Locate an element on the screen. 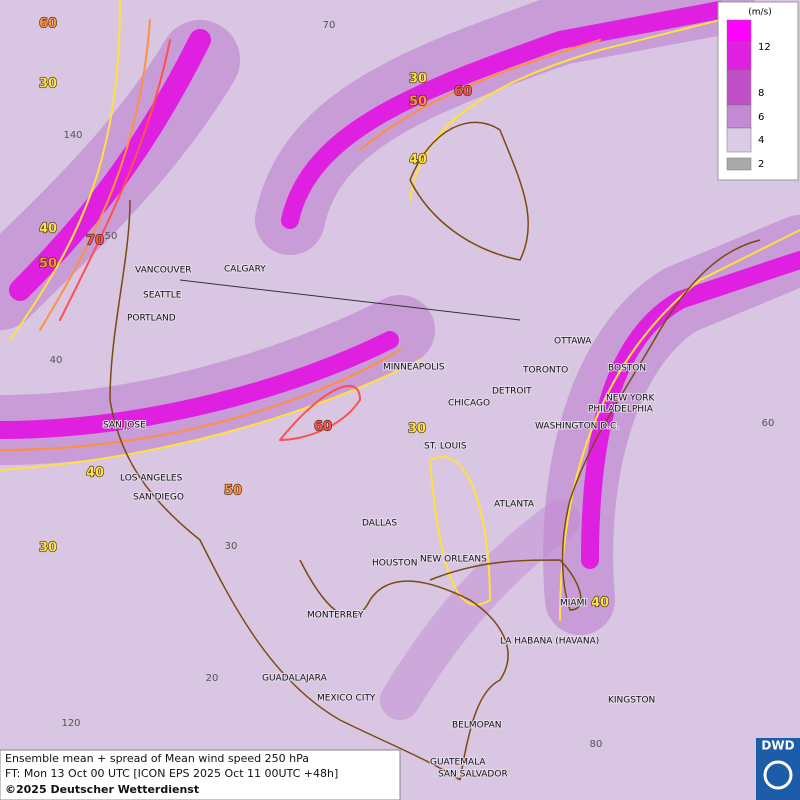  city-label: GUADALAJARA is located at coordinates (295, 679).